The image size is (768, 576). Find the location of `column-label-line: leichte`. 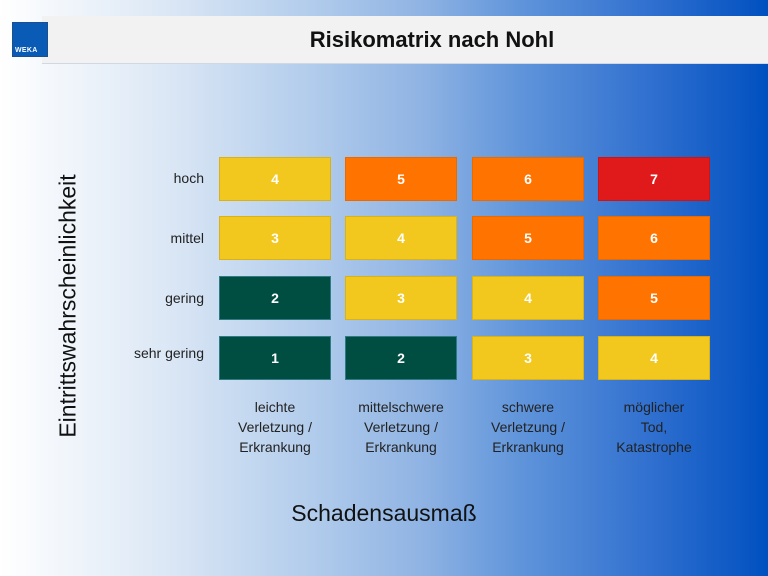

column-label-line: leichte is located at coordinates (275, 407).